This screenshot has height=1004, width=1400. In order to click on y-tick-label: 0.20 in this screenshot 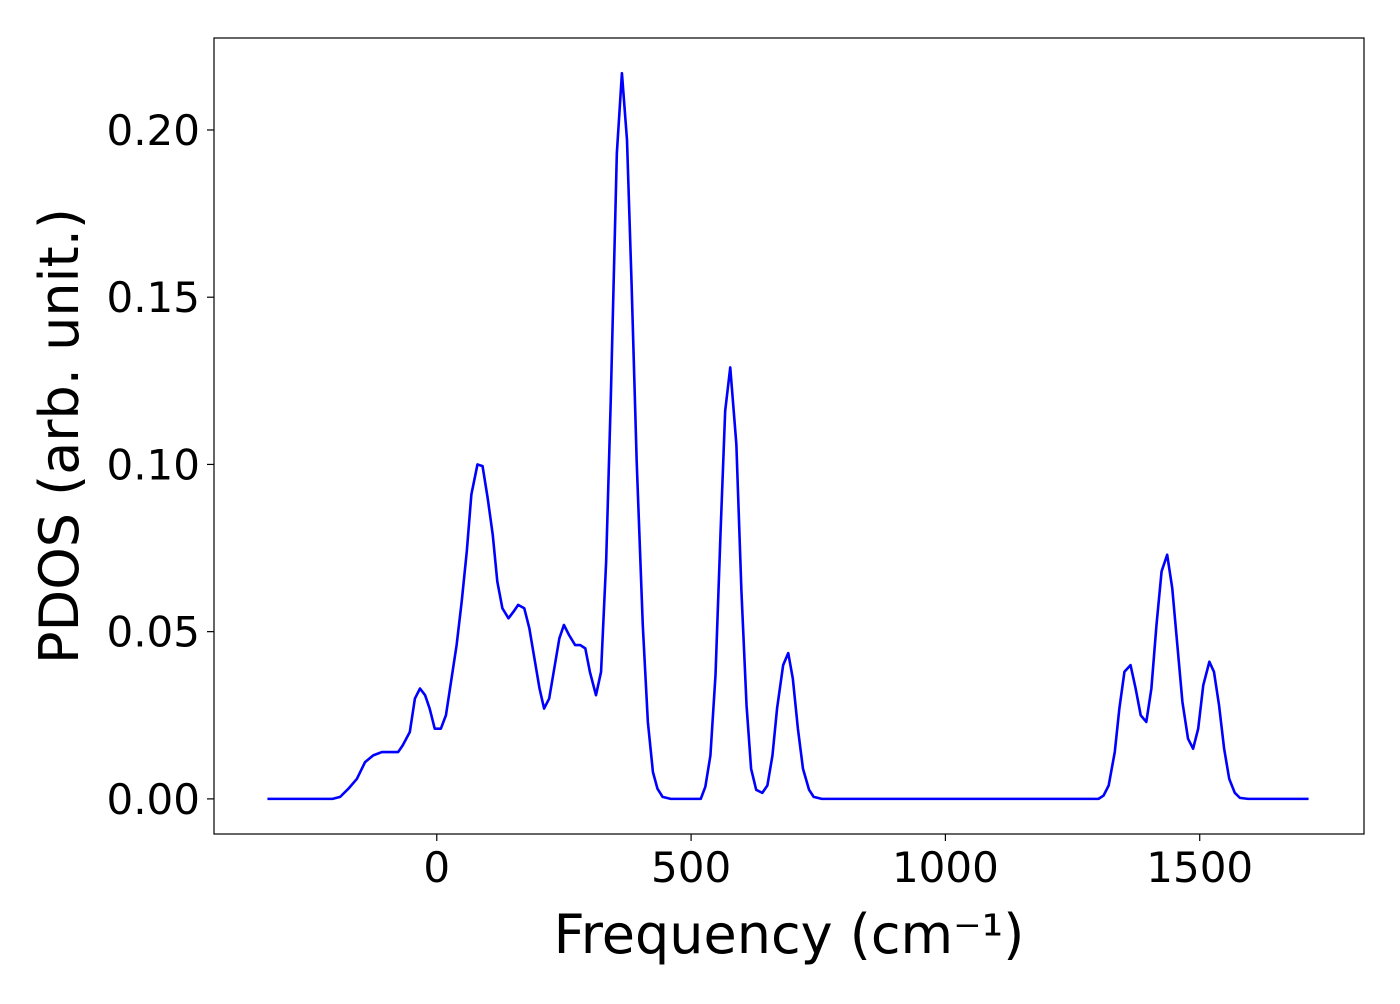, I will do `click(153, 130)`.